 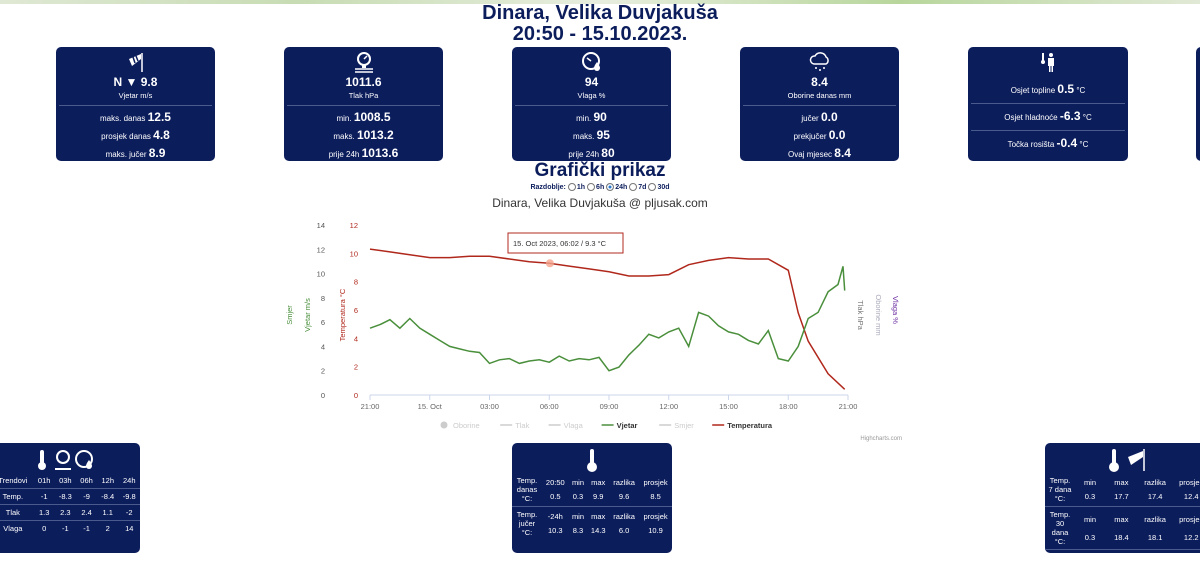 What do you see at coordinates (356, 395) in the screenshot?
I see `temp-axis-tick: 0` at bounding box center [356, 395].